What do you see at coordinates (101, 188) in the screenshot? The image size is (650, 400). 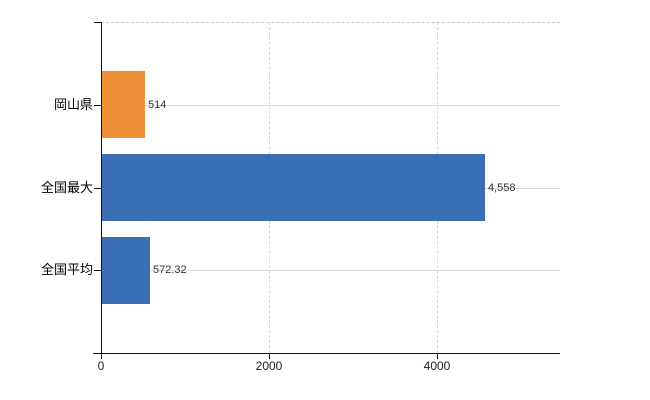 I see `y-axis-line` at bounding box center [101, 188].